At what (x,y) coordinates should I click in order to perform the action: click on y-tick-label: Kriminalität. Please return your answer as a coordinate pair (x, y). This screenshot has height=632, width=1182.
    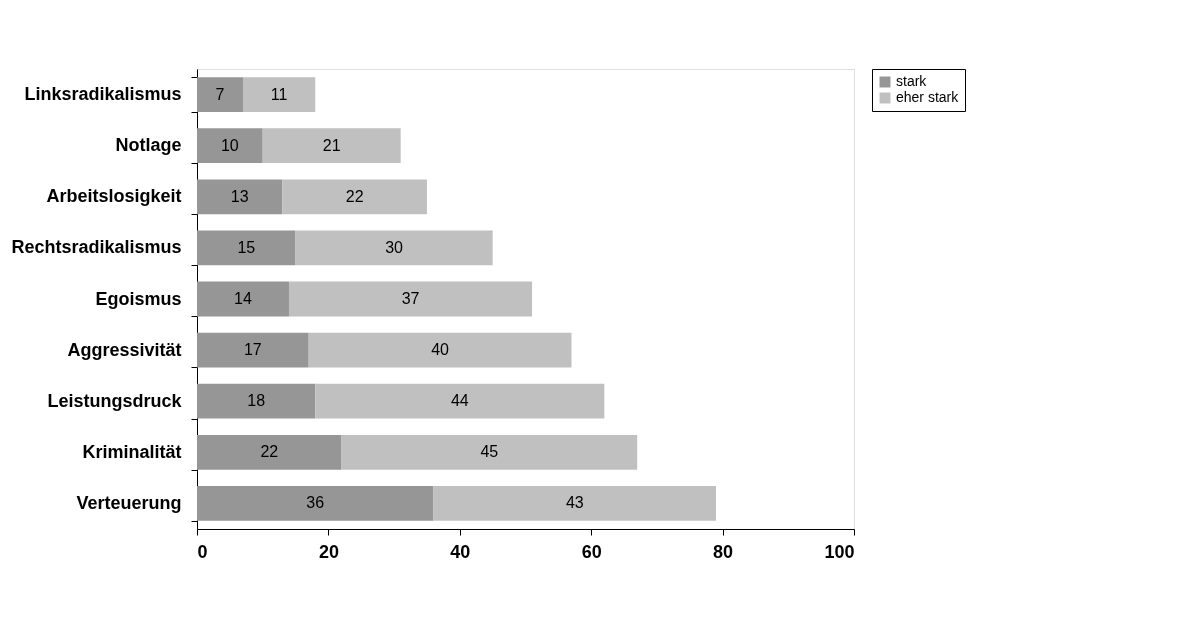
    Looking at the image, I should click on (132, 451).